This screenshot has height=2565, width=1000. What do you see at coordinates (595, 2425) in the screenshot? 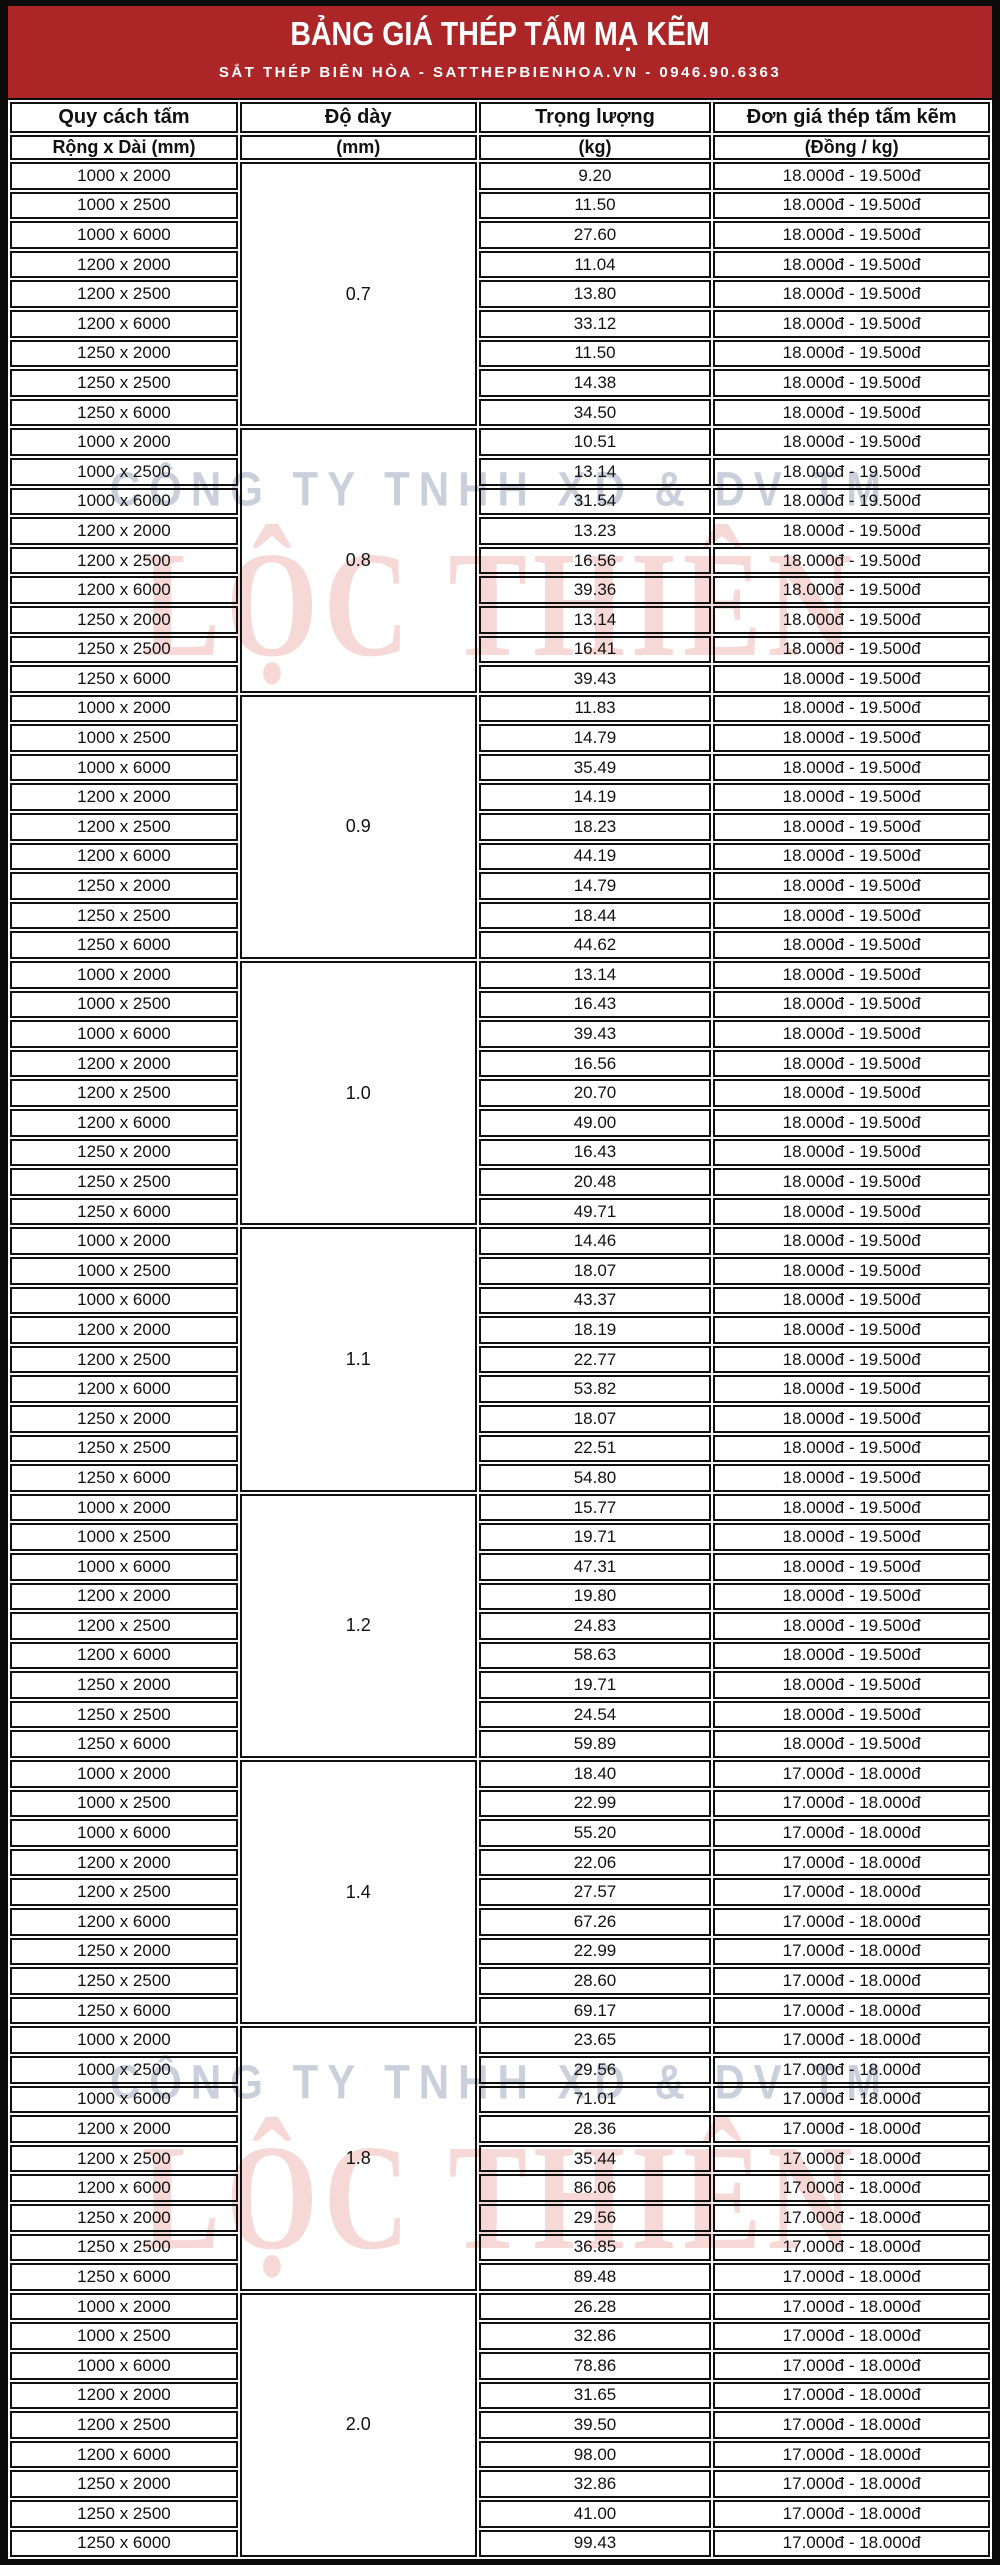
I see `weight-cell: 39.50` at bounding box center [595, 2425].